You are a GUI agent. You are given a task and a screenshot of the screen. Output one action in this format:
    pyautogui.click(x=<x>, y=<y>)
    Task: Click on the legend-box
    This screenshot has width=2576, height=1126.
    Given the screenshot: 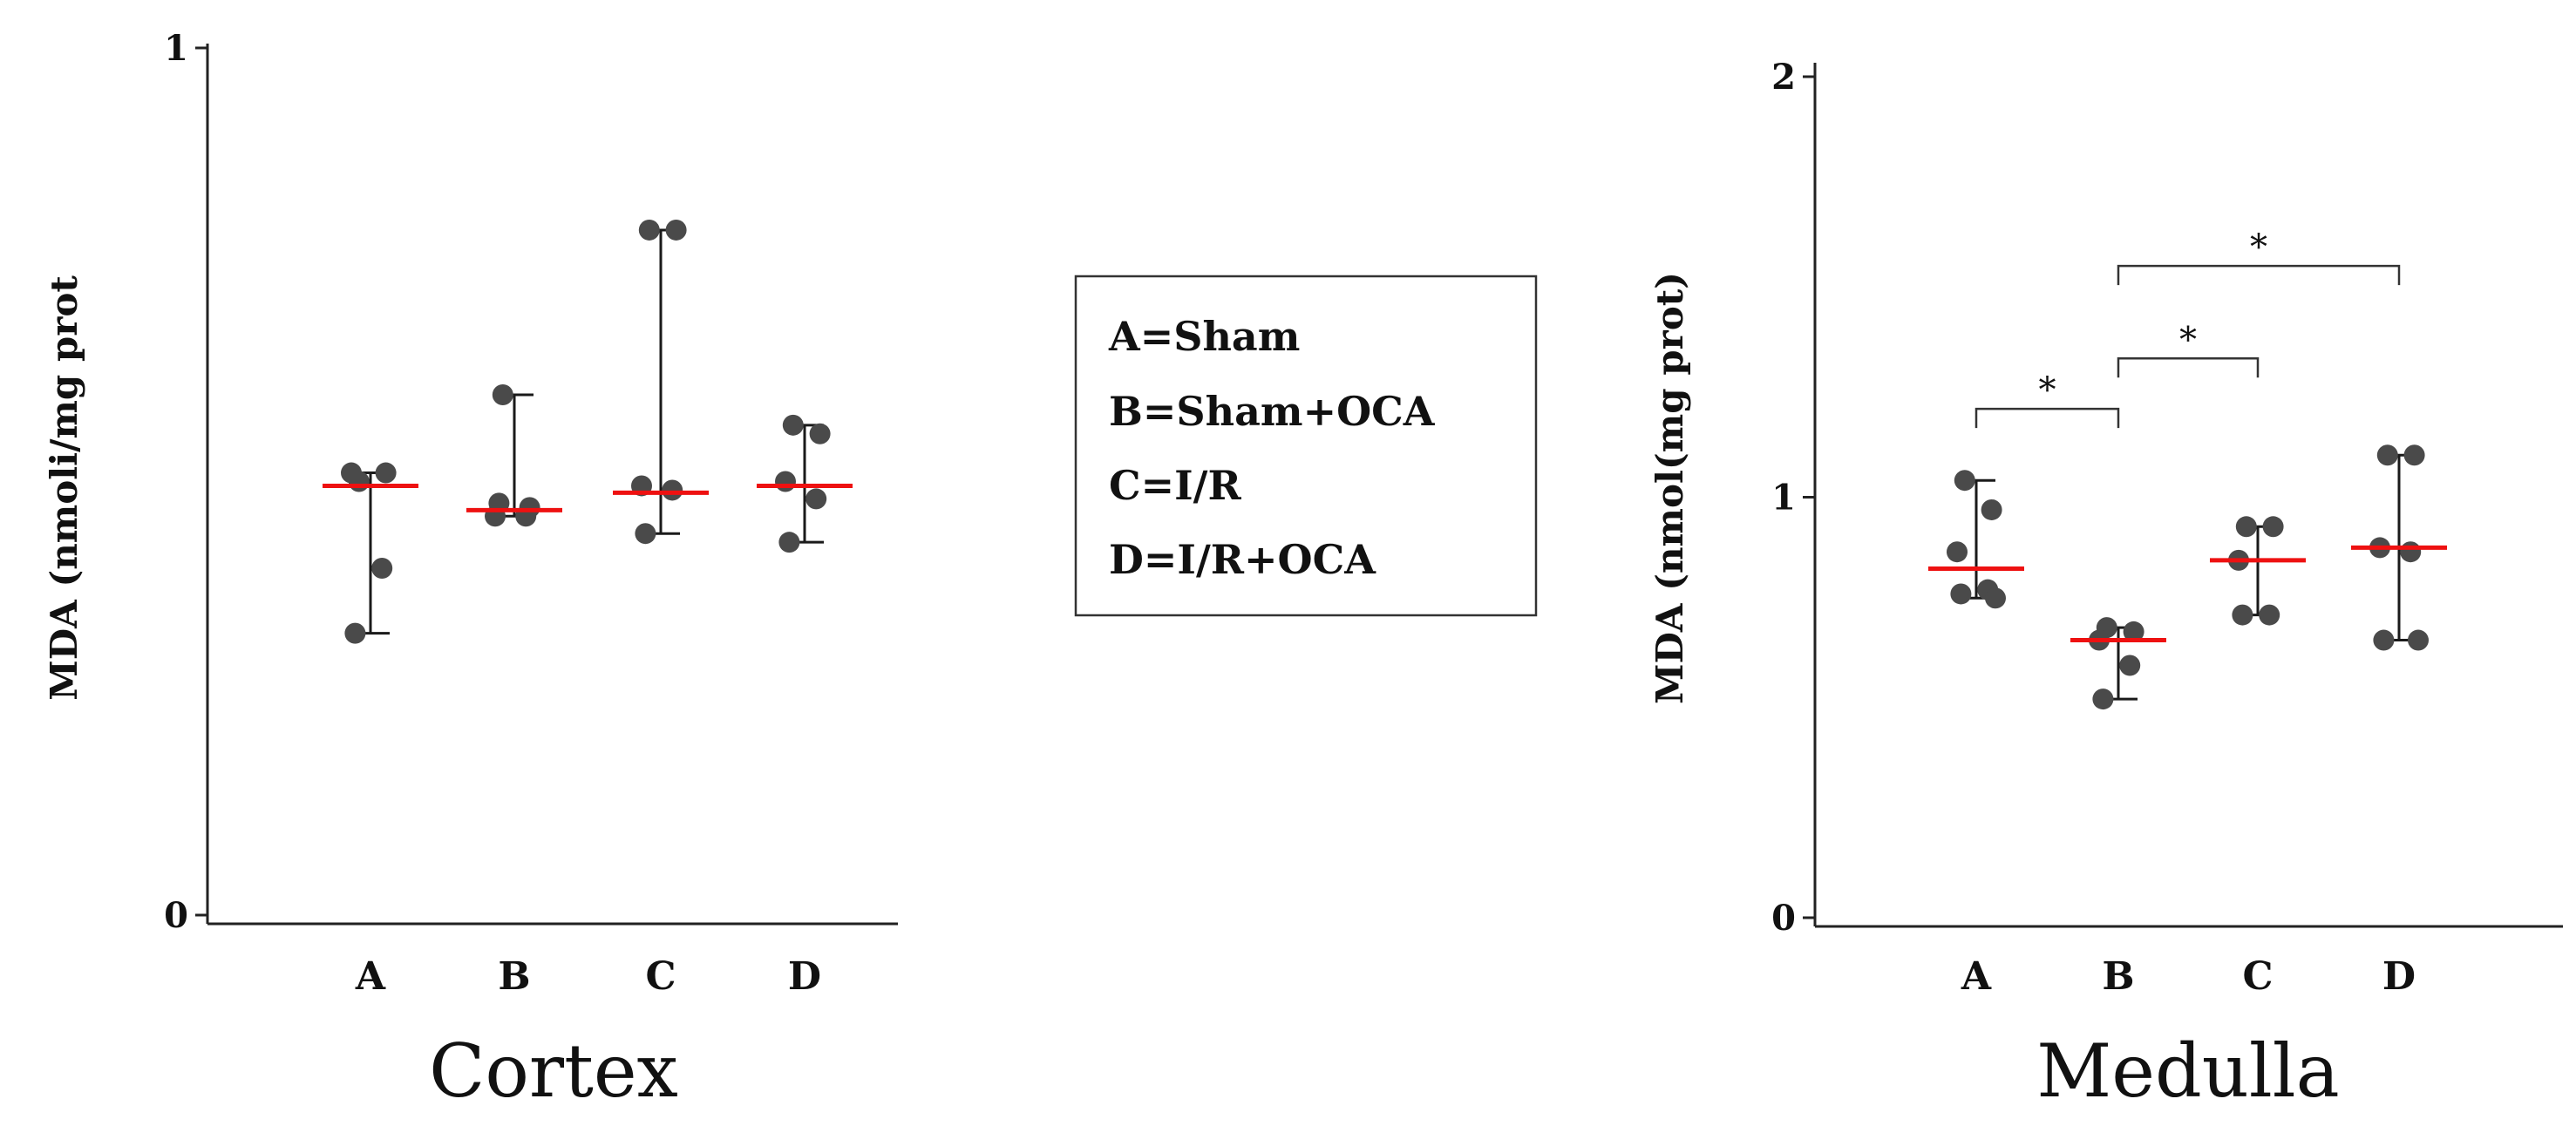 What is the action you would take?
    pyautogui.click(x=1306, y=446)
    